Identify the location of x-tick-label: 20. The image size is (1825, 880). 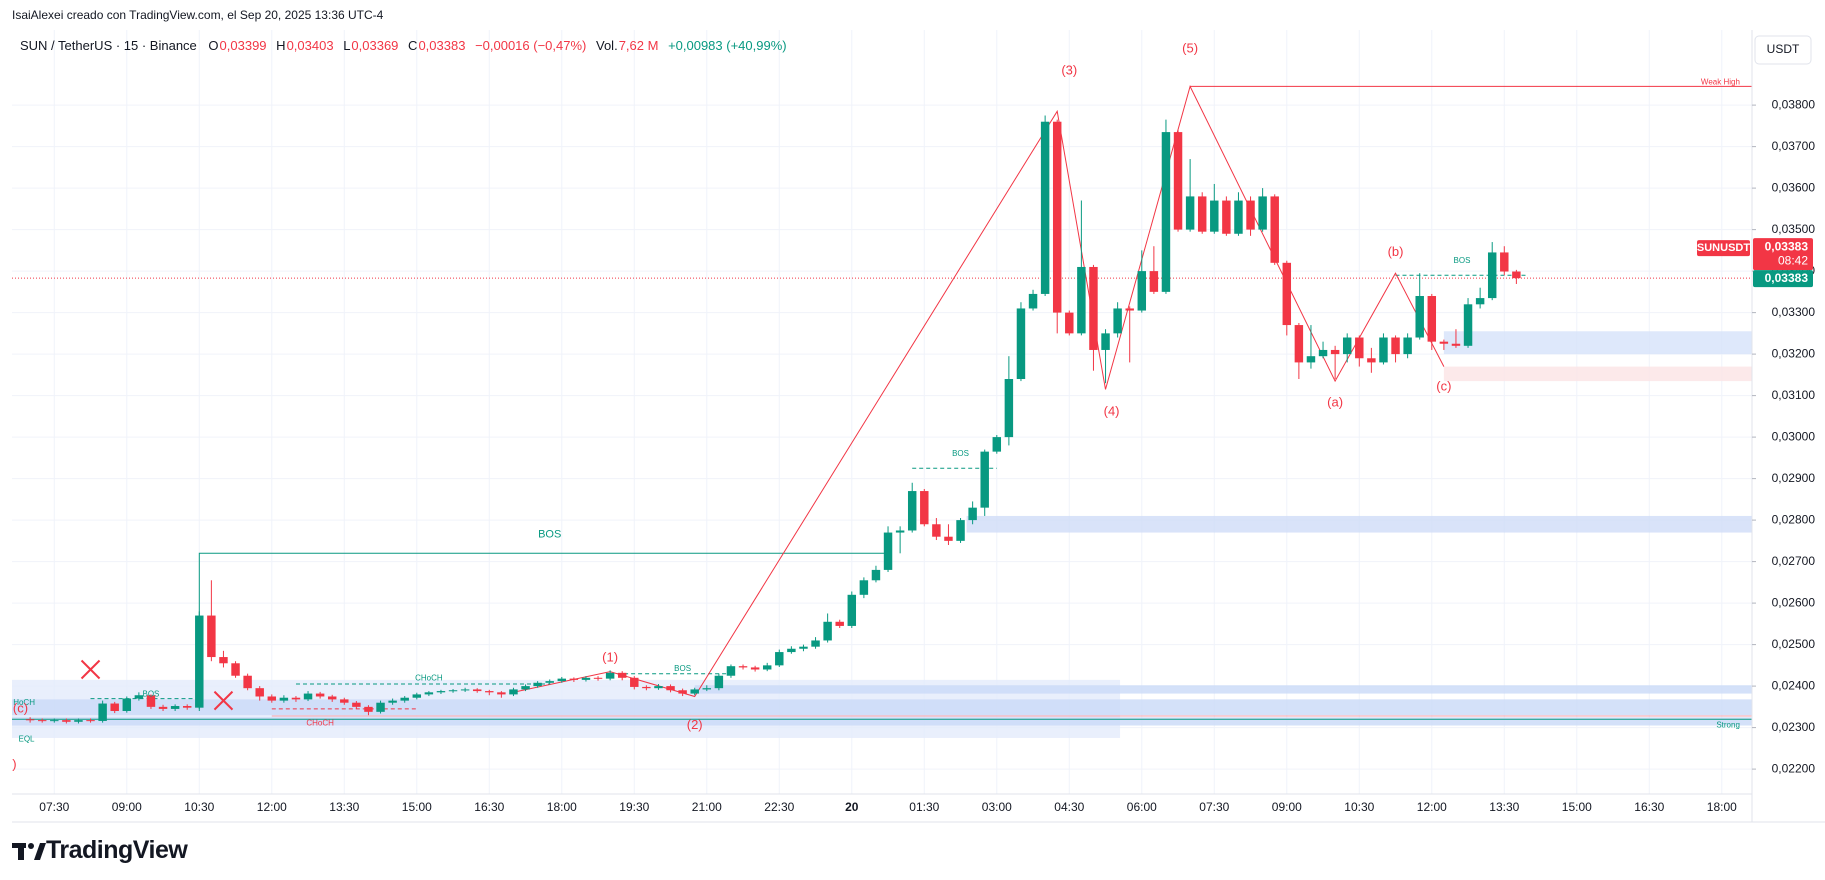
(852, 807).